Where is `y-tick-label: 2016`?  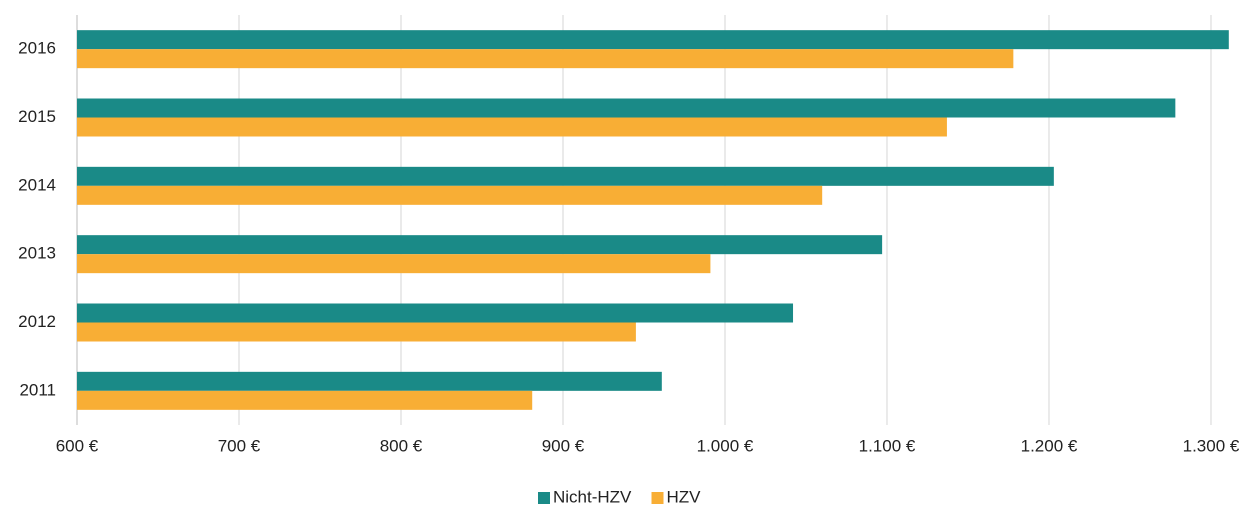 y-tick-label: 2016 is located at coordinates (37, 48).